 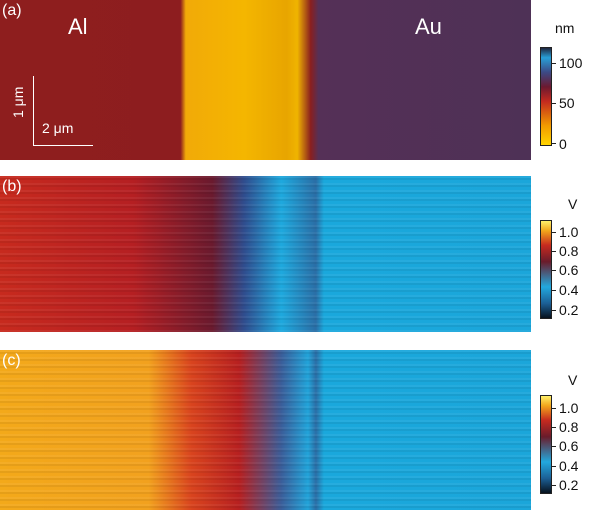 I want to click on material-label-al: Al, so click(x=78, y=26).